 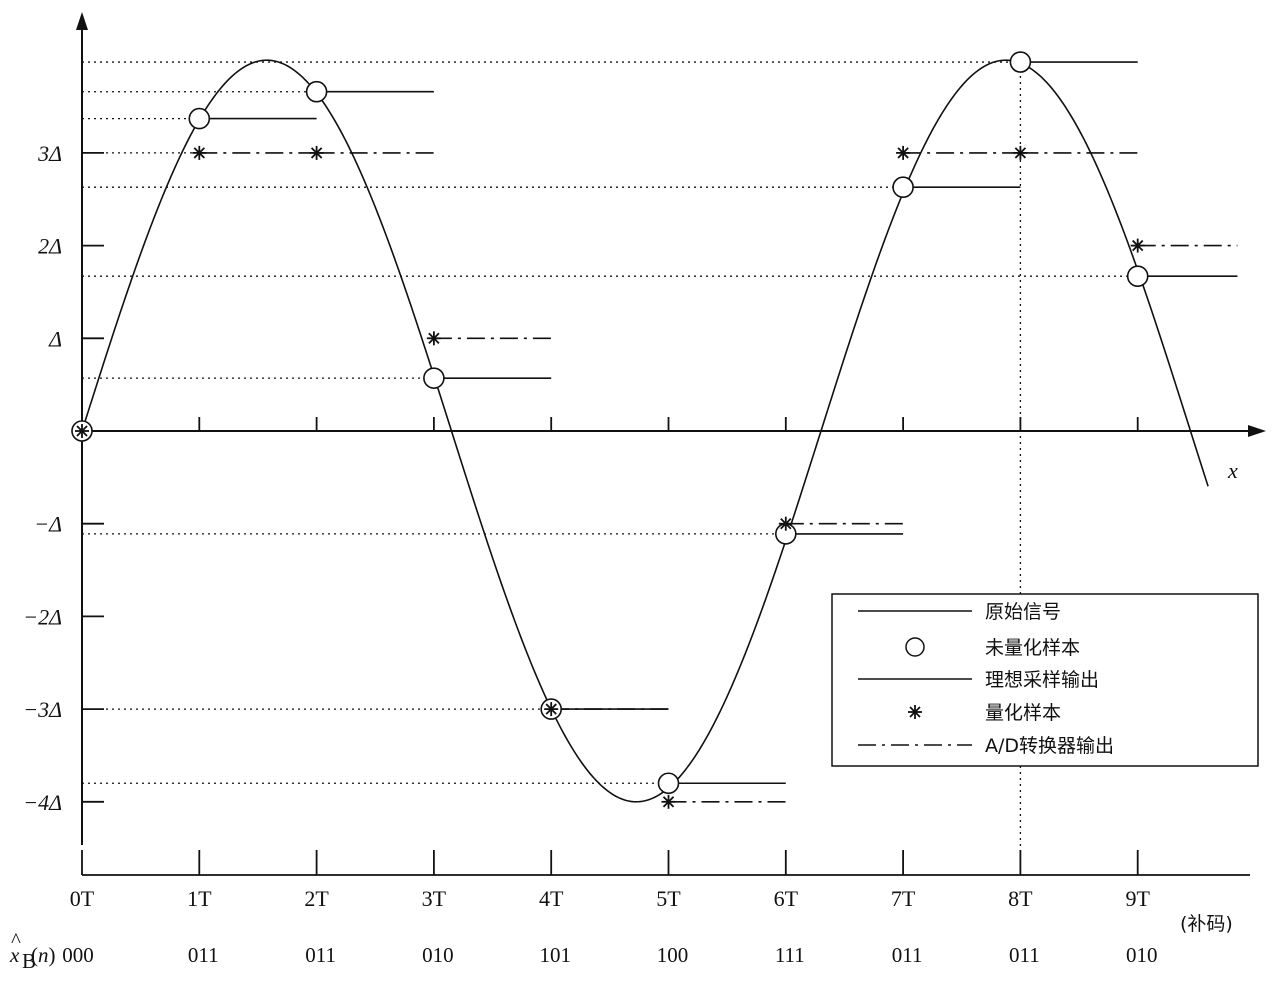 I want to click on code-label: (补码), so click(x=1206, y=924).